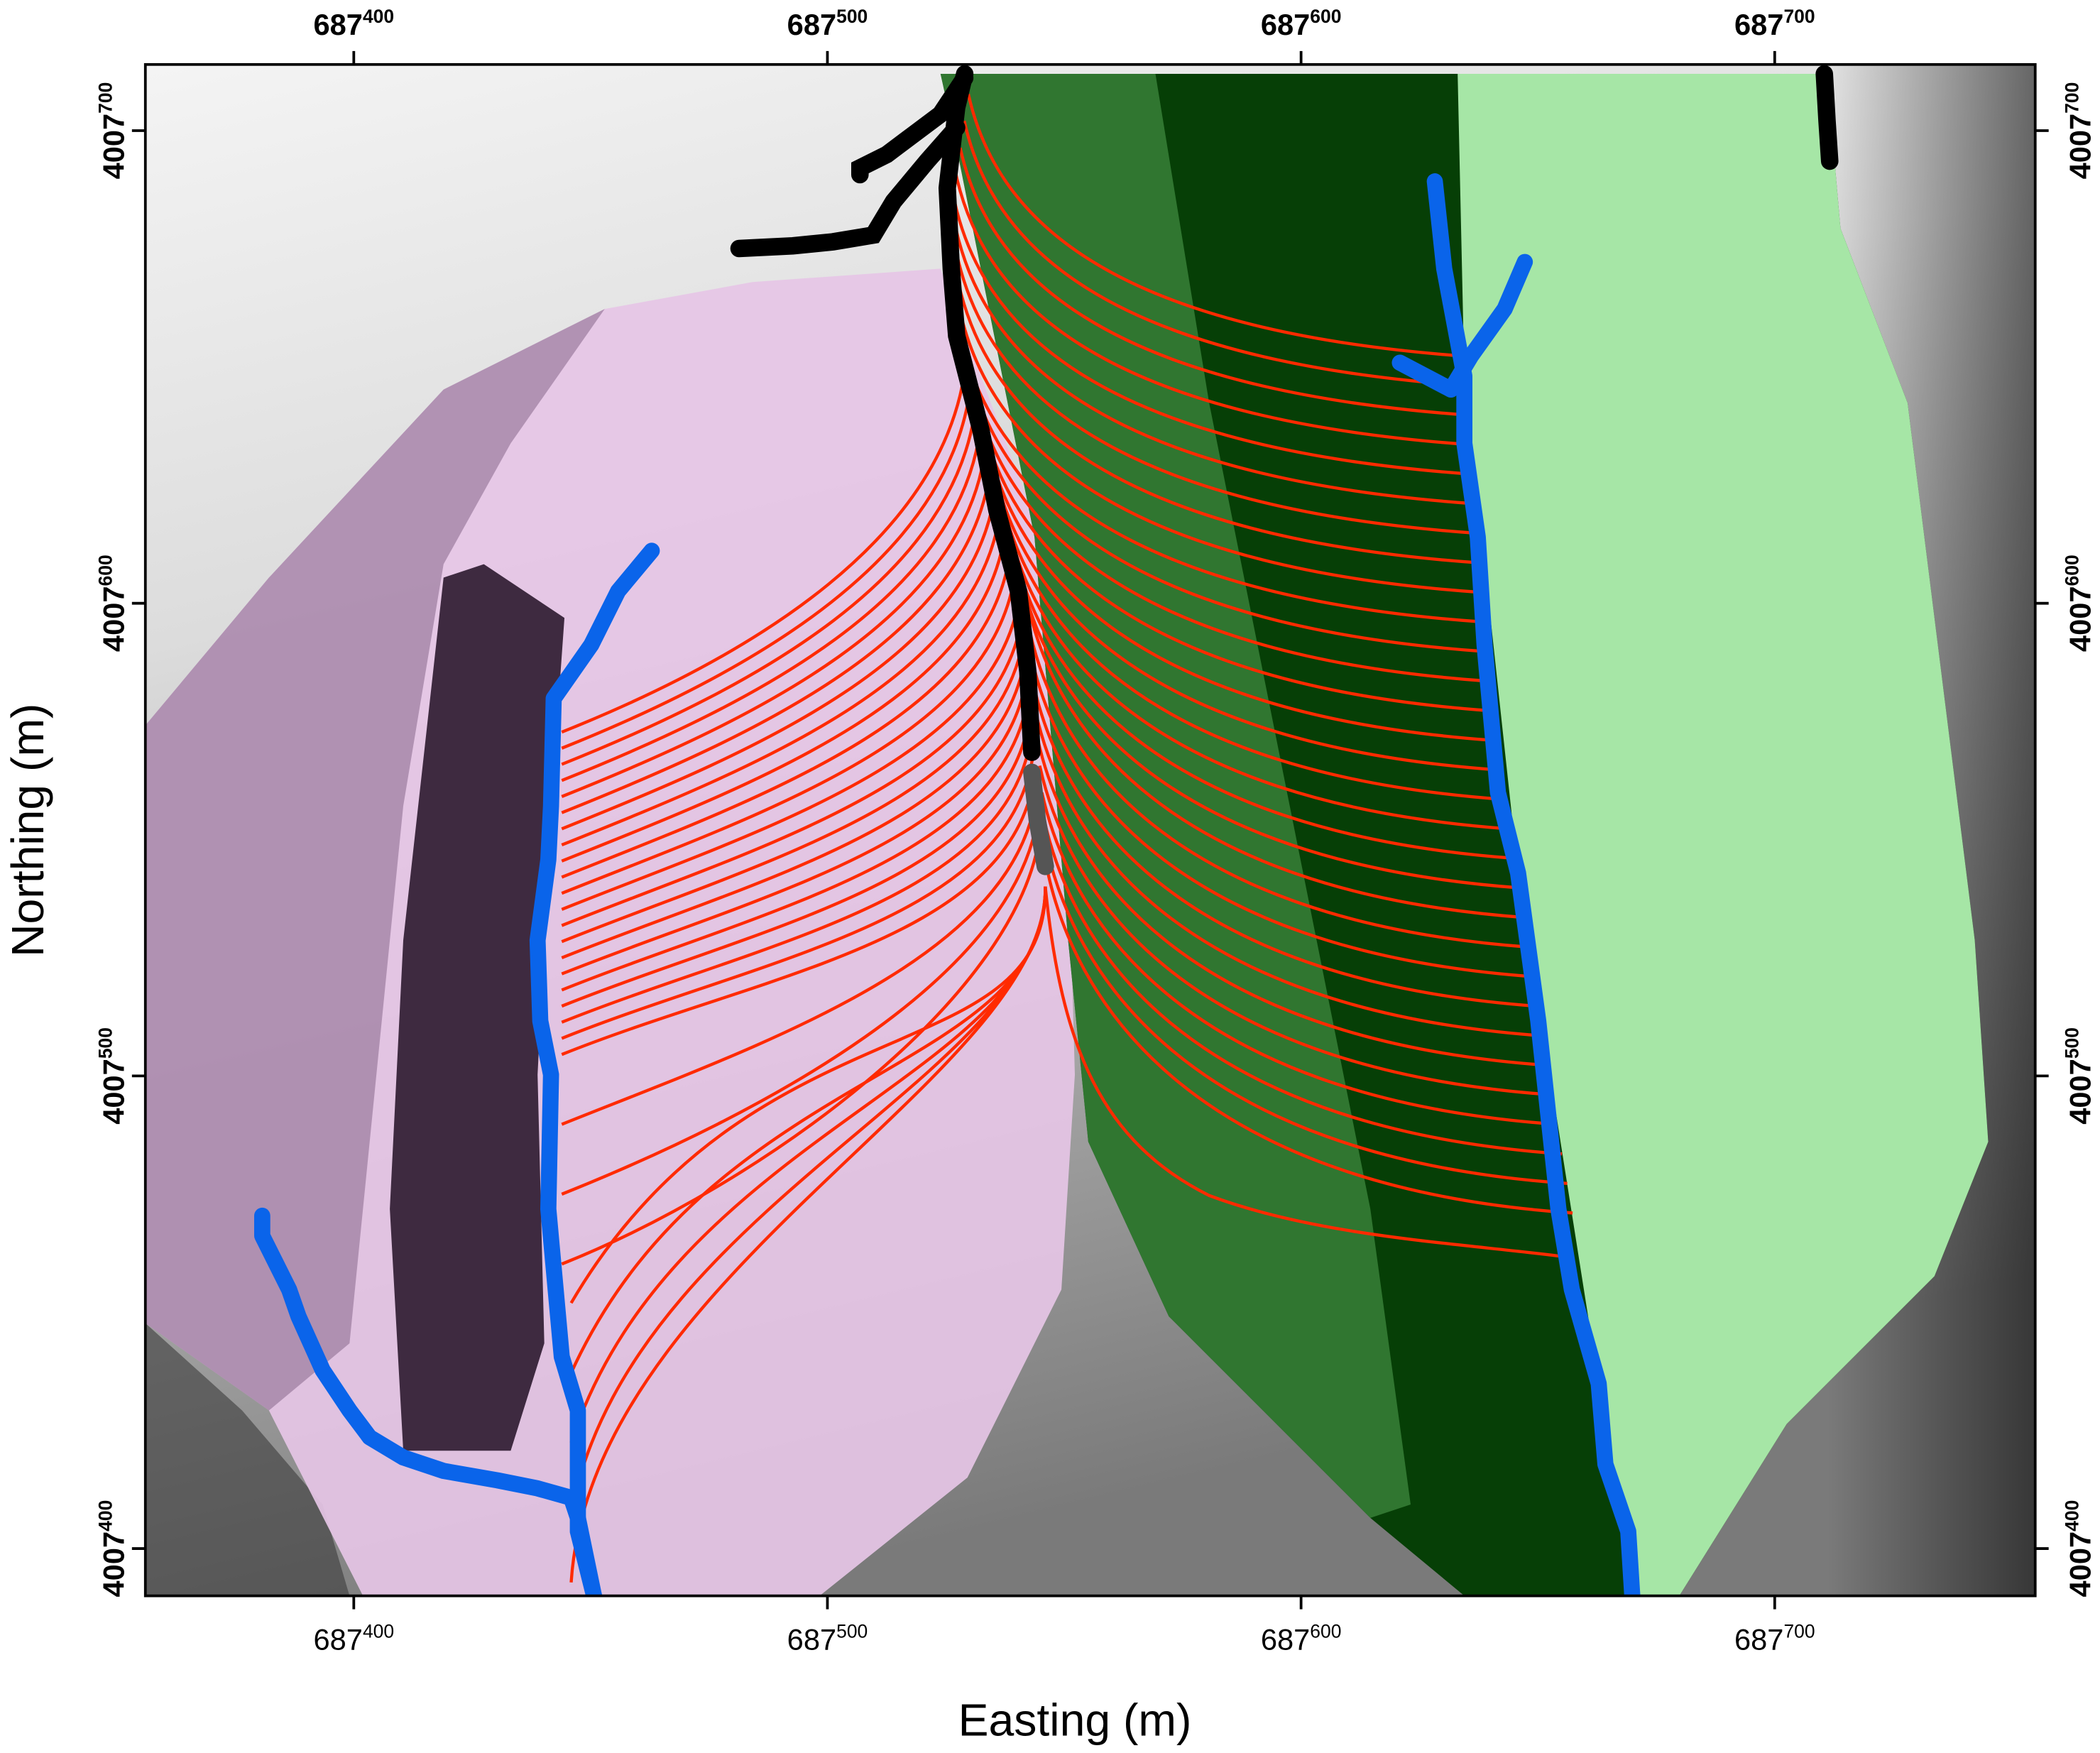 The height and width of the screenshot is (1753, 2100). I want to click on x-tick-label: 687400, so click(354, 24).